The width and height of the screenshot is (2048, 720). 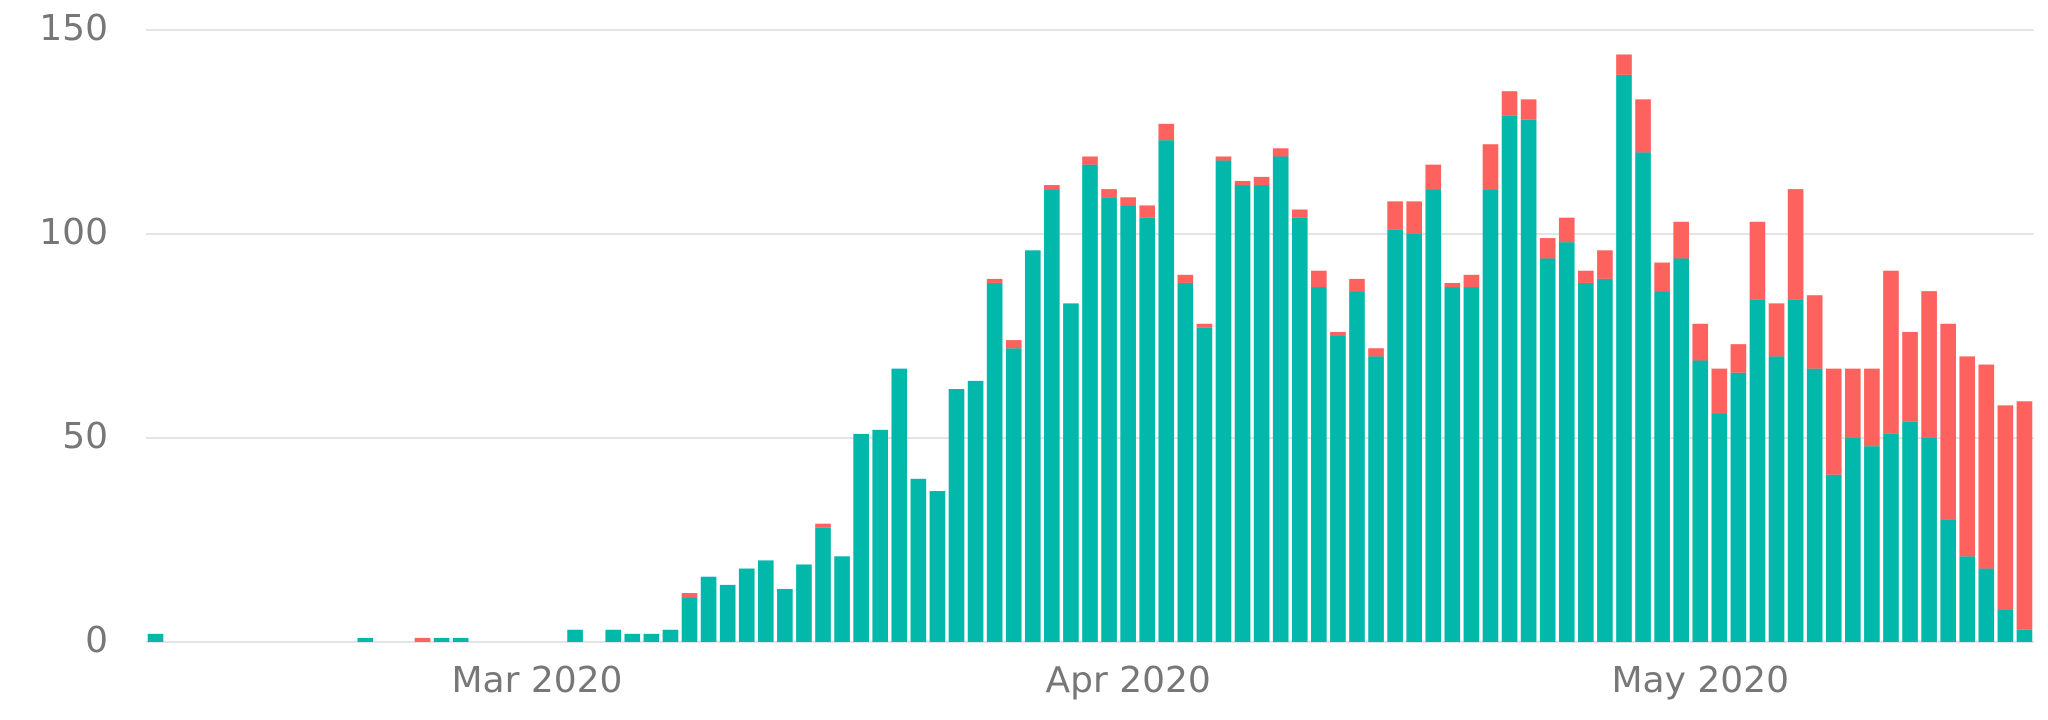 I want to click on x-tick-label: May 2020, so click(x=1701, y=680).